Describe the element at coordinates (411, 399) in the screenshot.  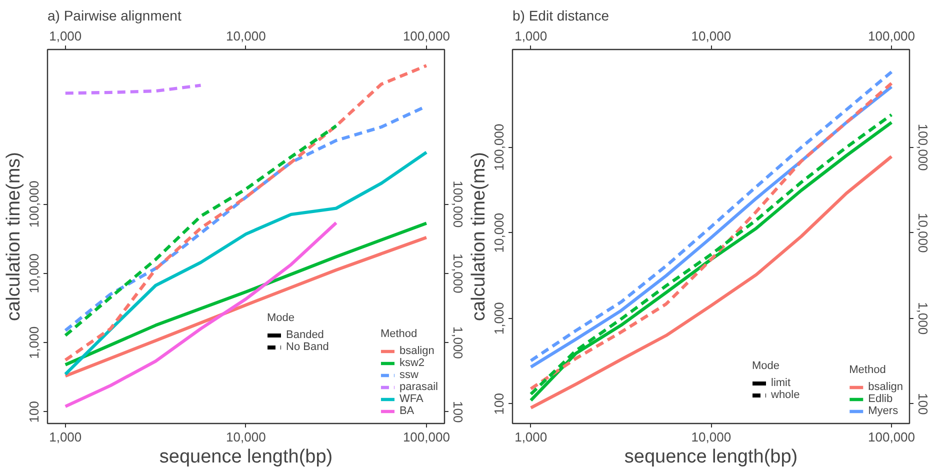
I see `legend-label: WFA` at that location.